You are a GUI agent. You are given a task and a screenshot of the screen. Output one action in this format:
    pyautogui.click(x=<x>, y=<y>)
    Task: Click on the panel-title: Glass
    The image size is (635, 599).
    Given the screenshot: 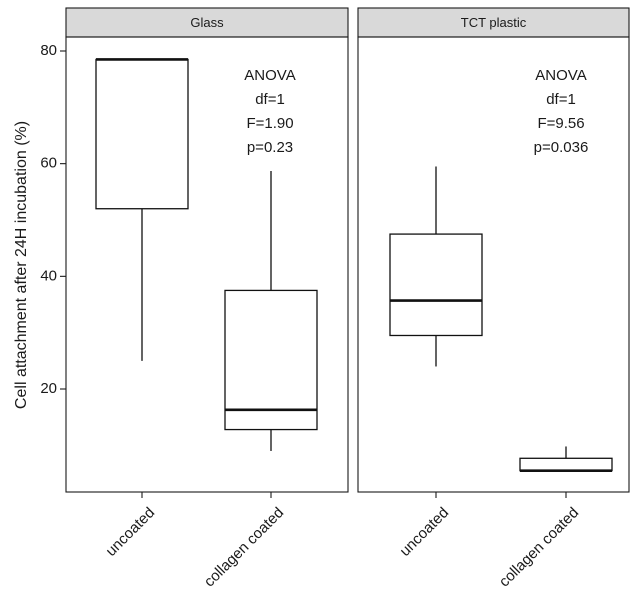 What is the action you would take?
    pyautogui.click(x=207, y=22)
    